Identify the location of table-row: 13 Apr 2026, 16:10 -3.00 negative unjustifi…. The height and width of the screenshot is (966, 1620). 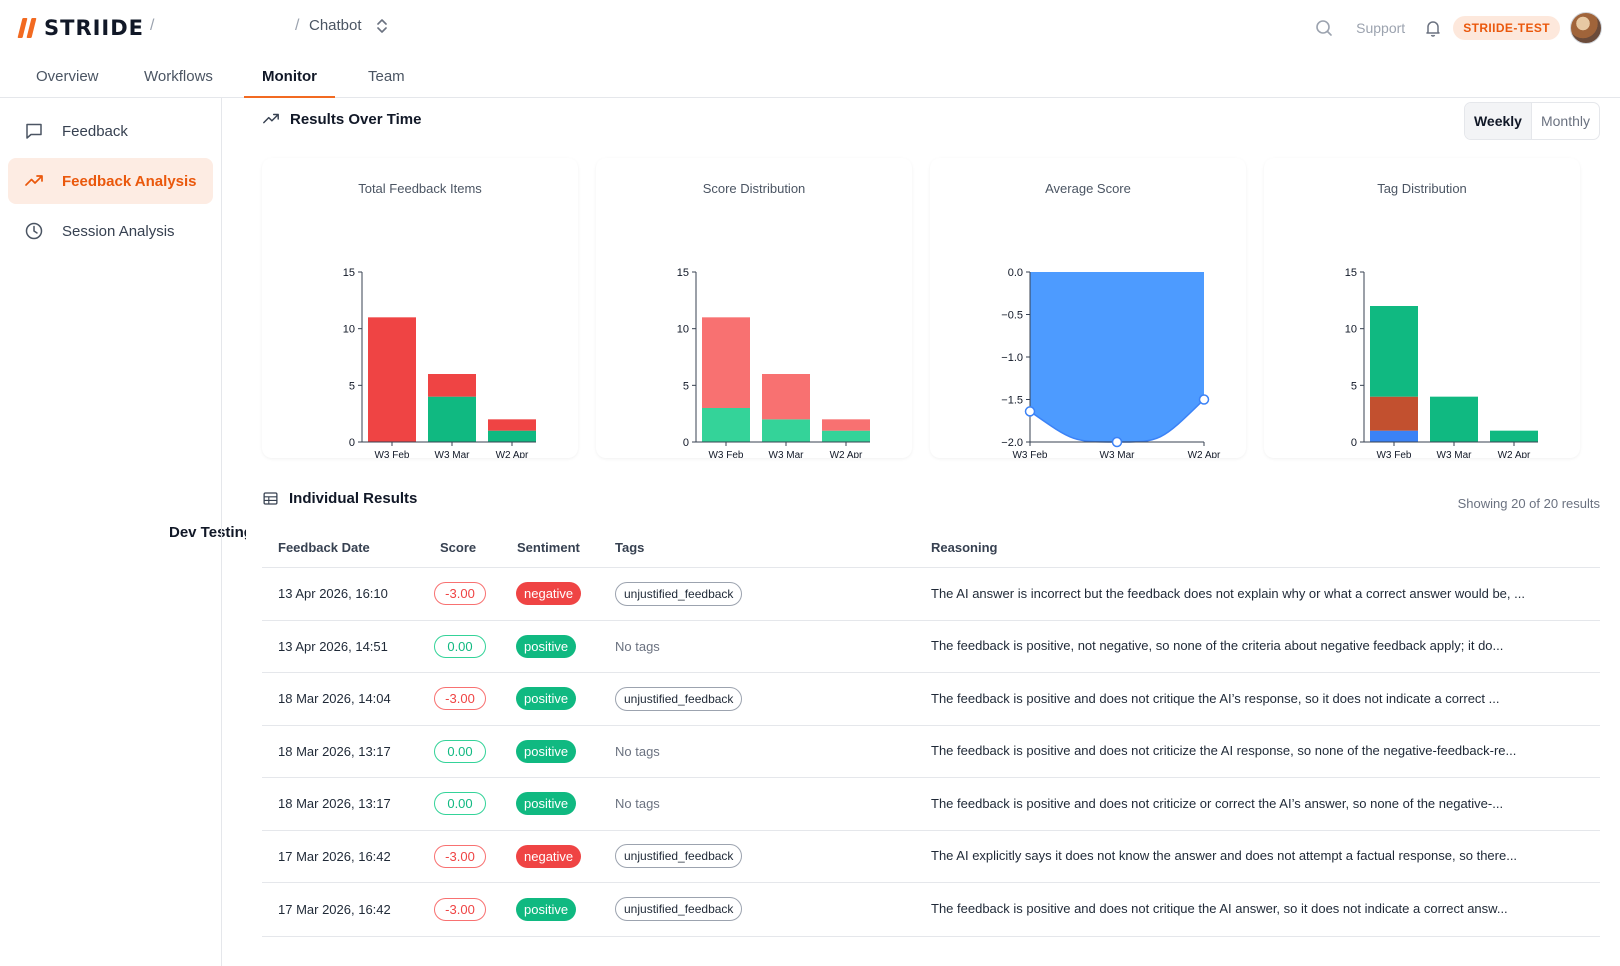
(931, 594).